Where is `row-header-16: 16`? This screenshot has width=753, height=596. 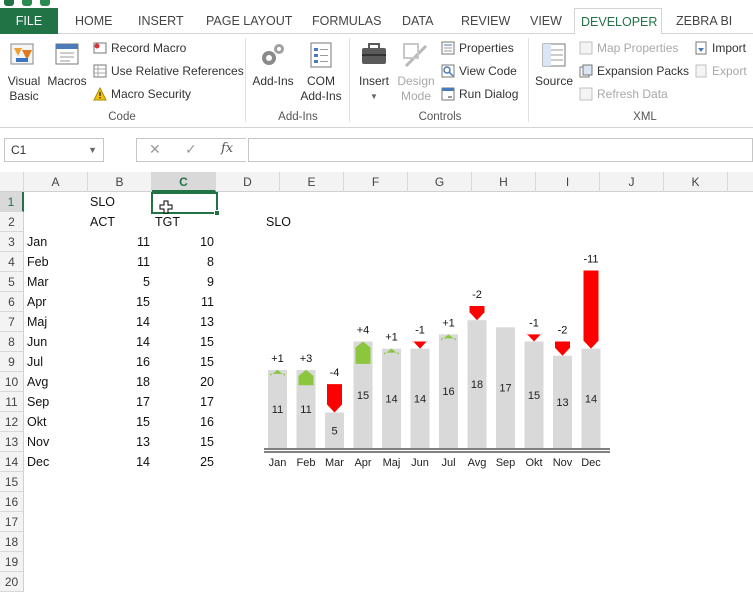
row-header-16: 16 is located at coordinates (12, 502).